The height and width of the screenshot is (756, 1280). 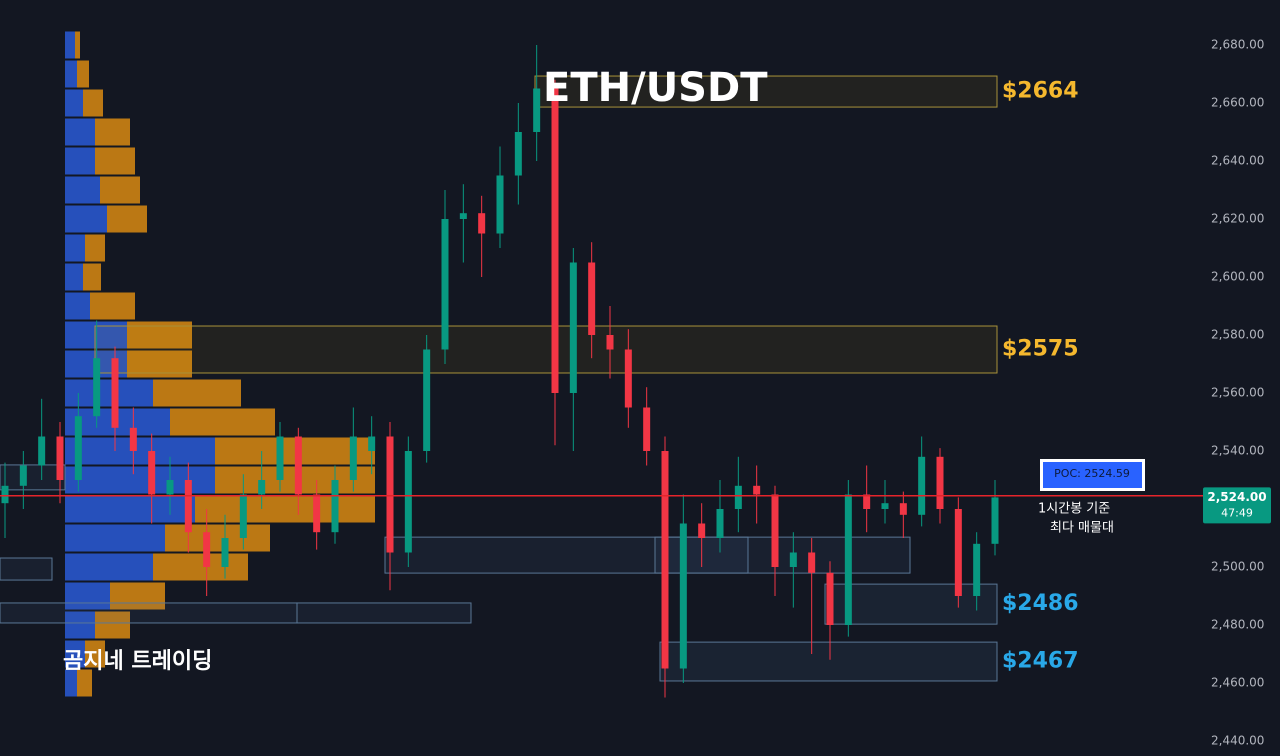 I want to click on y-tick-label: 2,580.00, so click(x=1237, y=335).